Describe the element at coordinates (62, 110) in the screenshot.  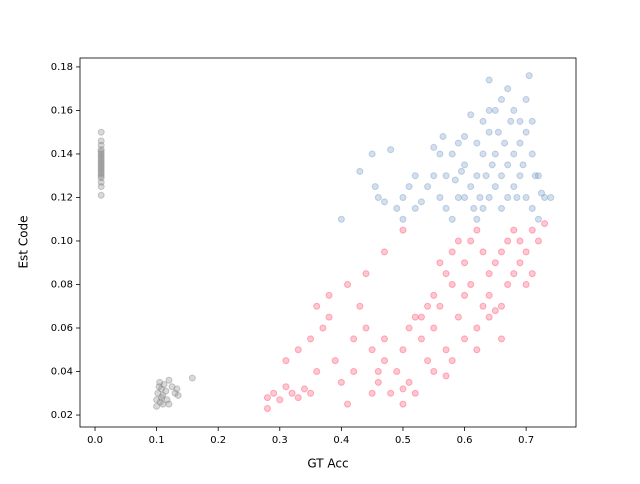
I see `y-tick-label: 0.16` at that location.